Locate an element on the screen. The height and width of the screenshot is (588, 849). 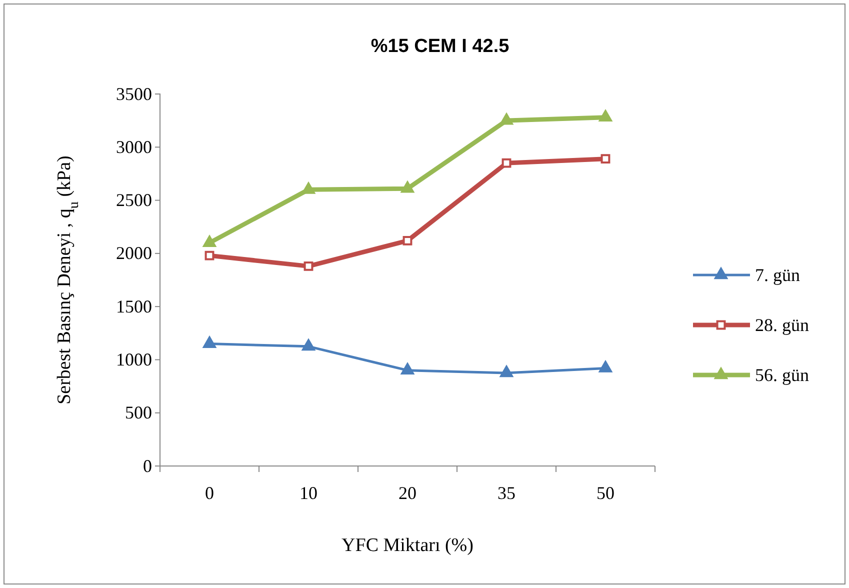
x-tick-label: 50 is located at coordinates (605, 492).